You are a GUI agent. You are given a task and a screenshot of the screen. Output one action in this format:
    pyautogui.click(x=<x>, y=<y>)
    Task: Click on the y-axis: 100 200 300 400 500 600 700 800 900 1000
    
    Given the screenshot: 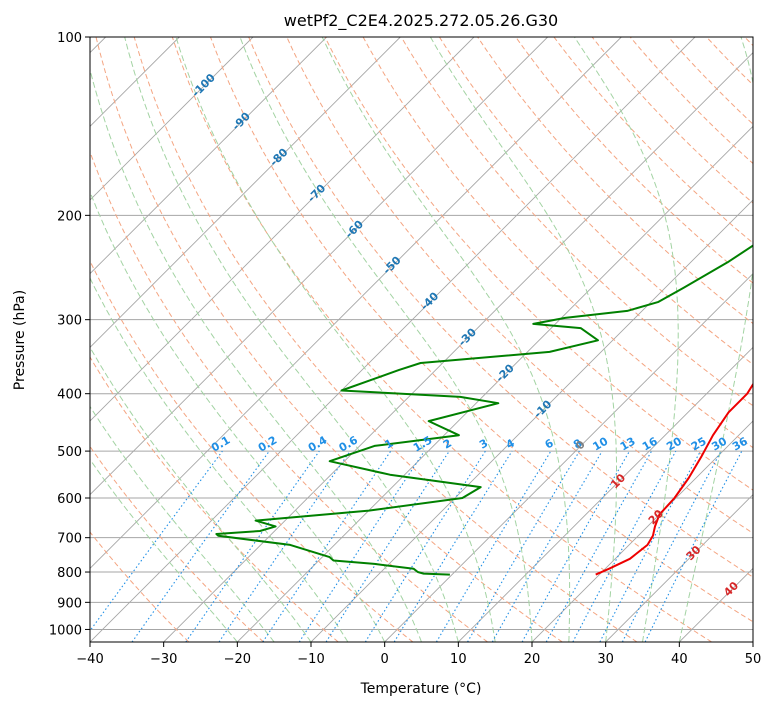 What is the action you would take?
    pyautogui.click(x=69, y=334)
    